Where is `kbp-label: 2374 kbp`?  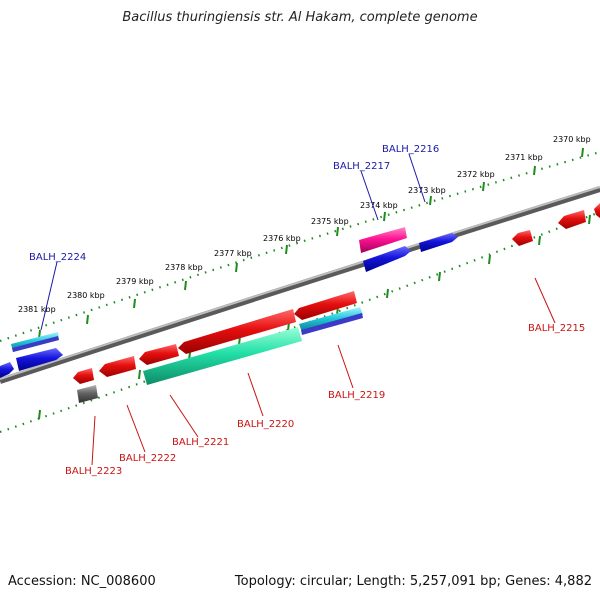 kbp-label: 2374 kbp is located at coordinates (379, 205).